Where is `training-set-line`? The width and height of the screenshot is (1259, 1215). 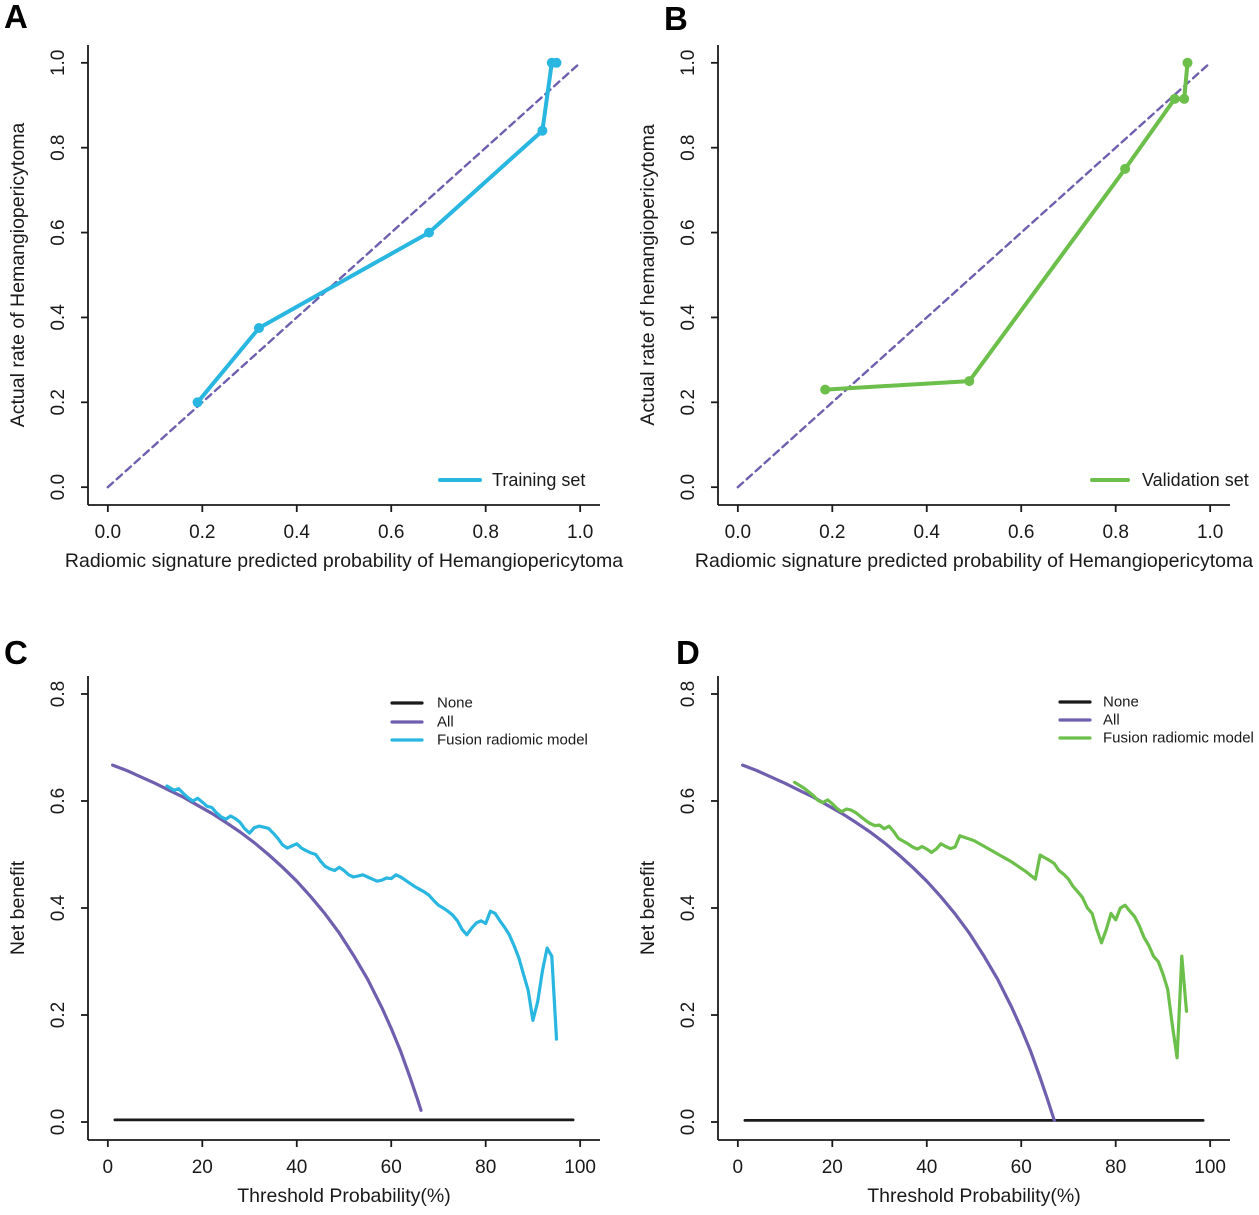 training-set-line is located at coordinates (377, 232).